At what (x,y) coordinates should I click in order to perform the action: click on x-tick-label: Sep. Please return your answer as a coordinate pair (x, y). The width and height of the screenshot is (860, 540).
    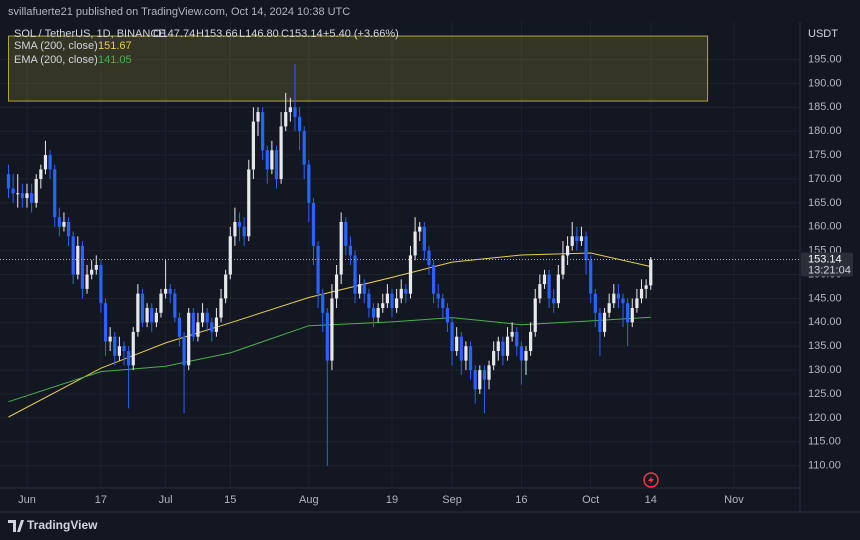
    Looking at the image, I should click on (452, 500).